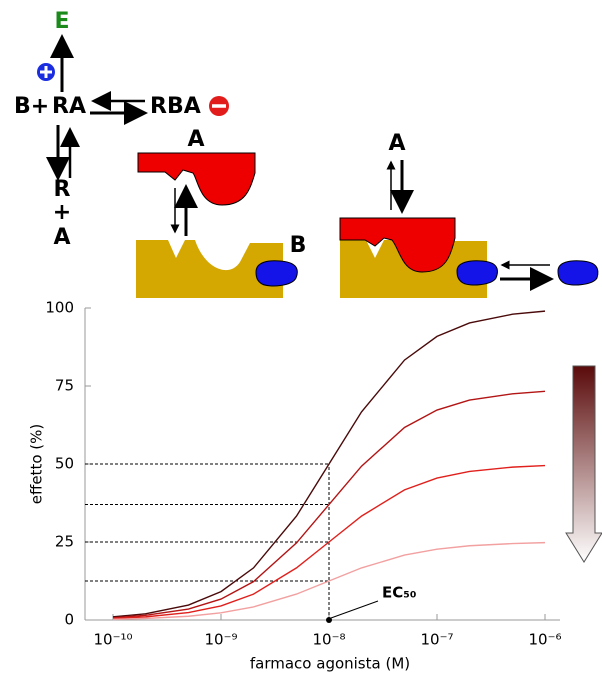 Image resolution: width=602 pixels, height=677 pixels. What do you see at coordinates (69, 106) in the screenshot?
I see `ra-label: RA` at bounding box center [69, 106].